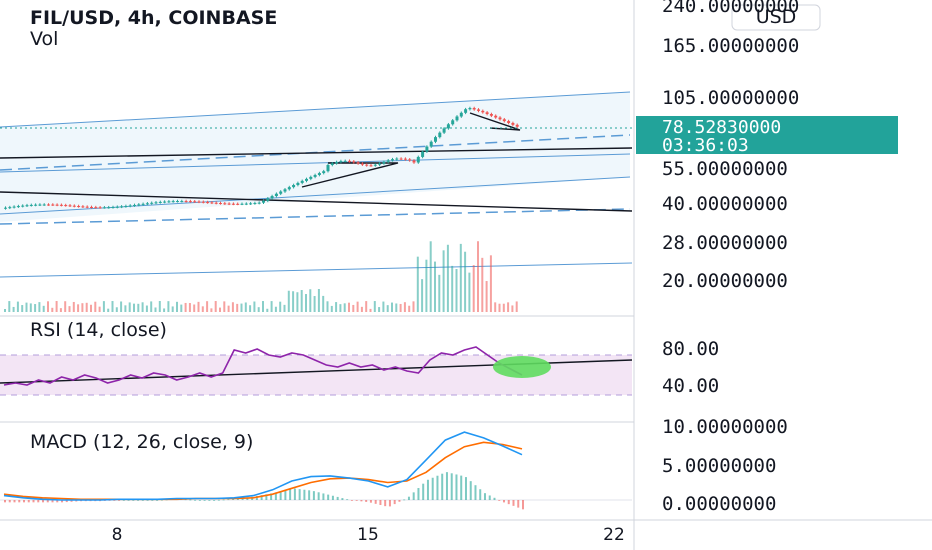 The image size is (932, 550). I want to click on price-tick: 40.00000000, so click(725, 204).